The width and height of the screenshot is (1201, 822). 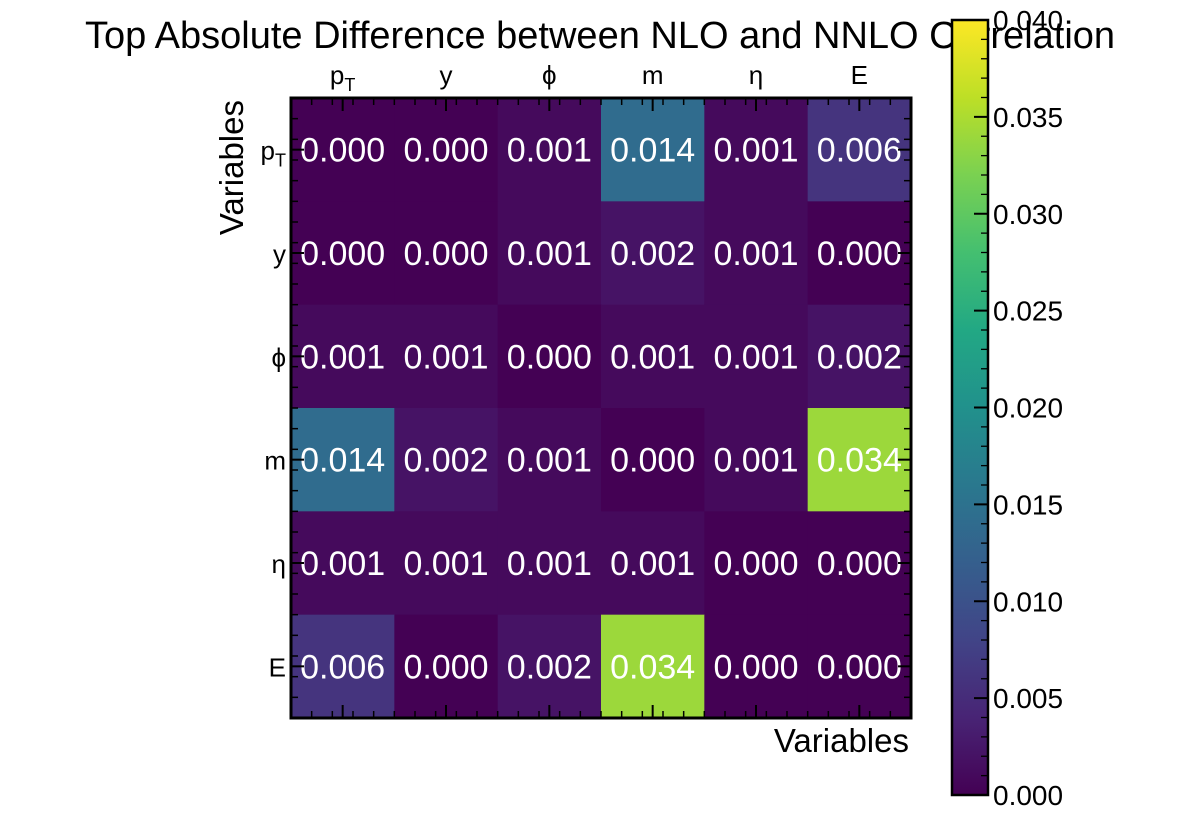 What do you see at coordinates (859, 75) in the screenshot?
I see `x-tick-label: E` at bounding box center [859, 75].